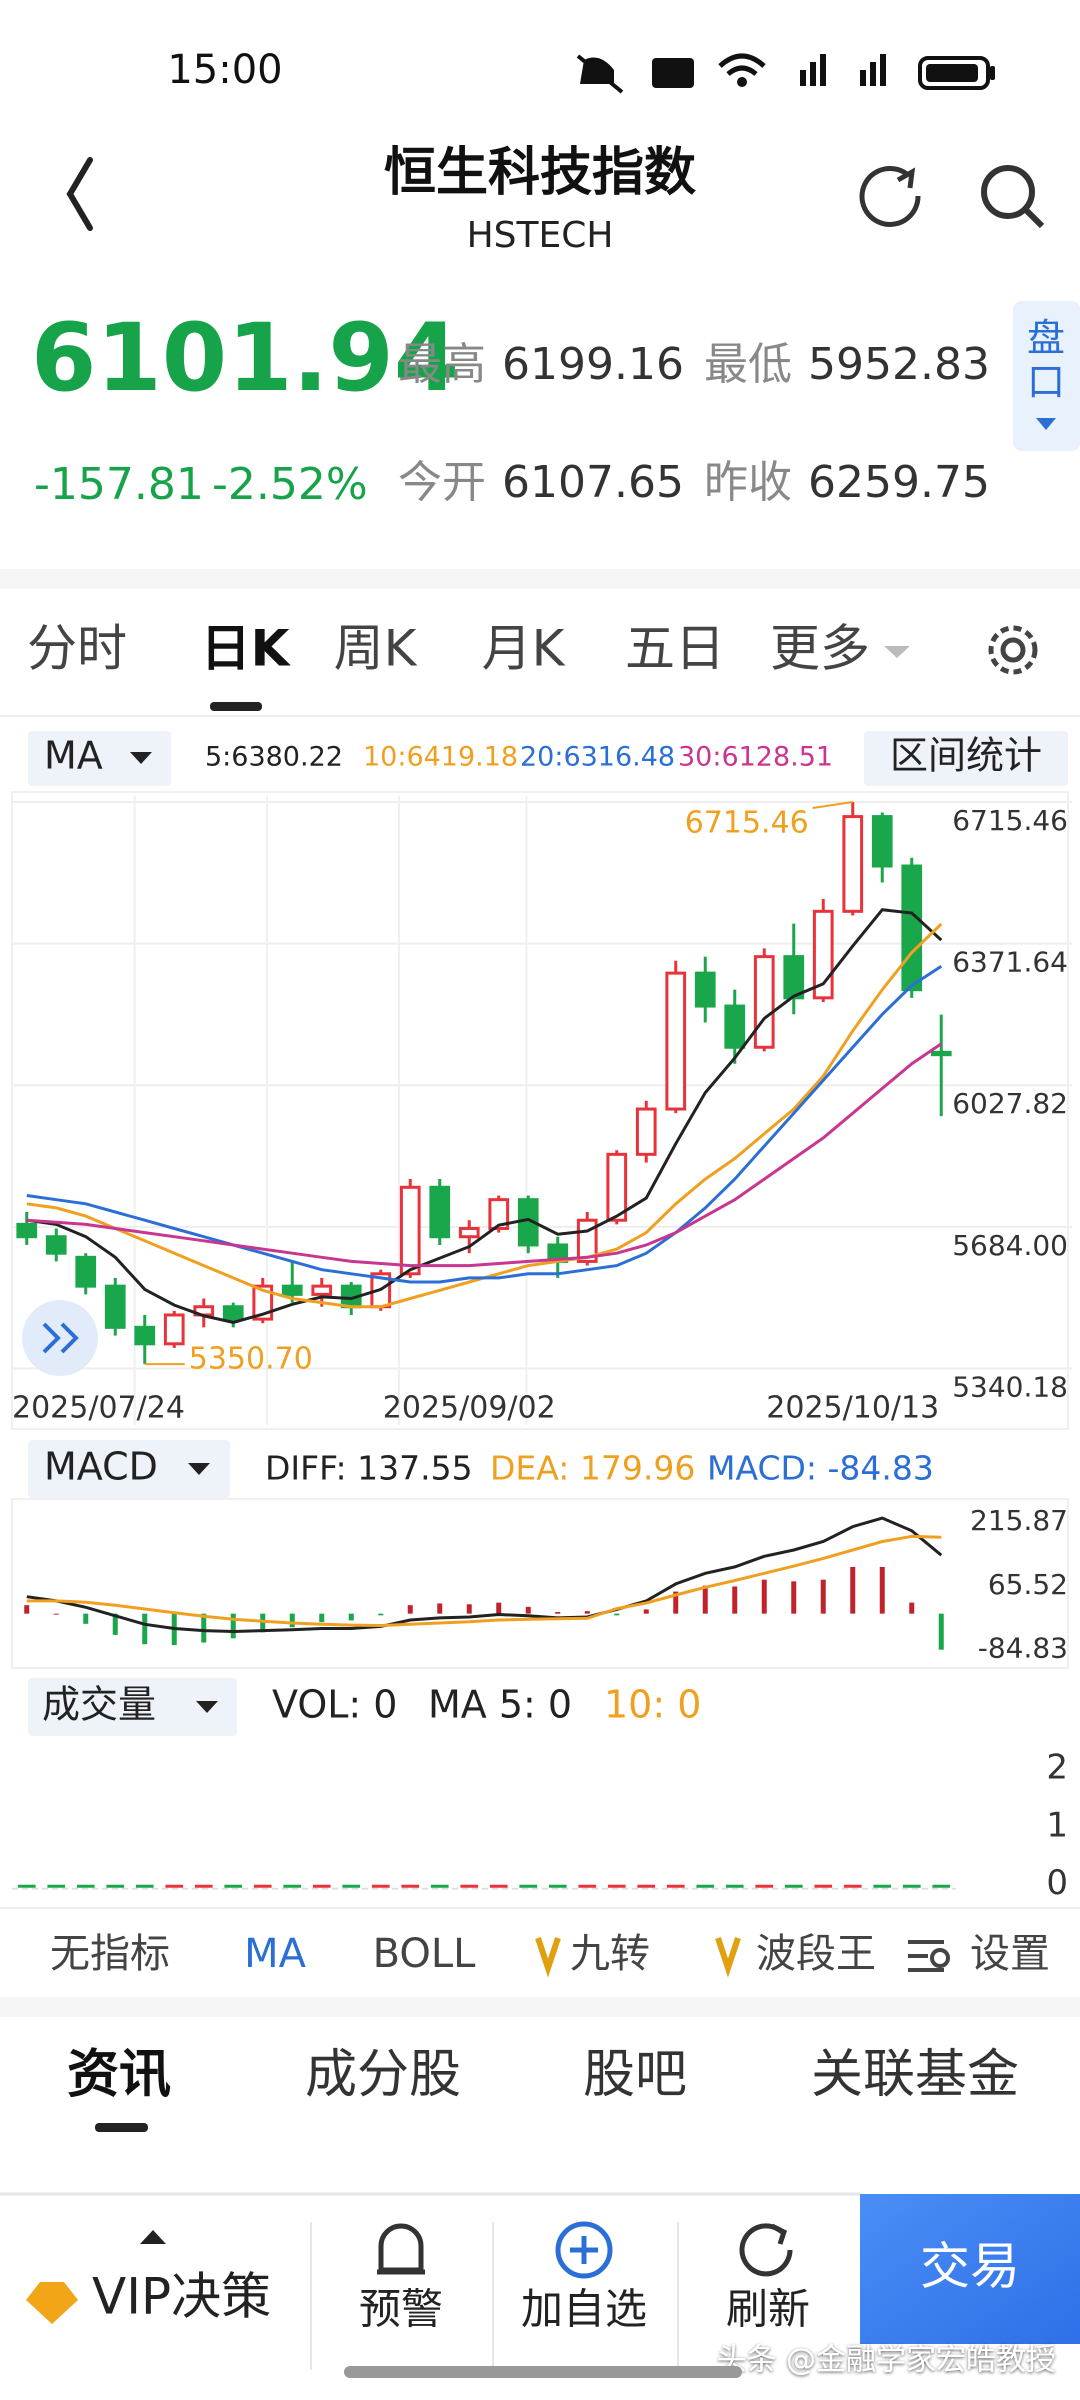  I want to click on ma-legend: 5:6380.22 10:6419.18 20:6316.48 30:6128.51, so click(519, 757).